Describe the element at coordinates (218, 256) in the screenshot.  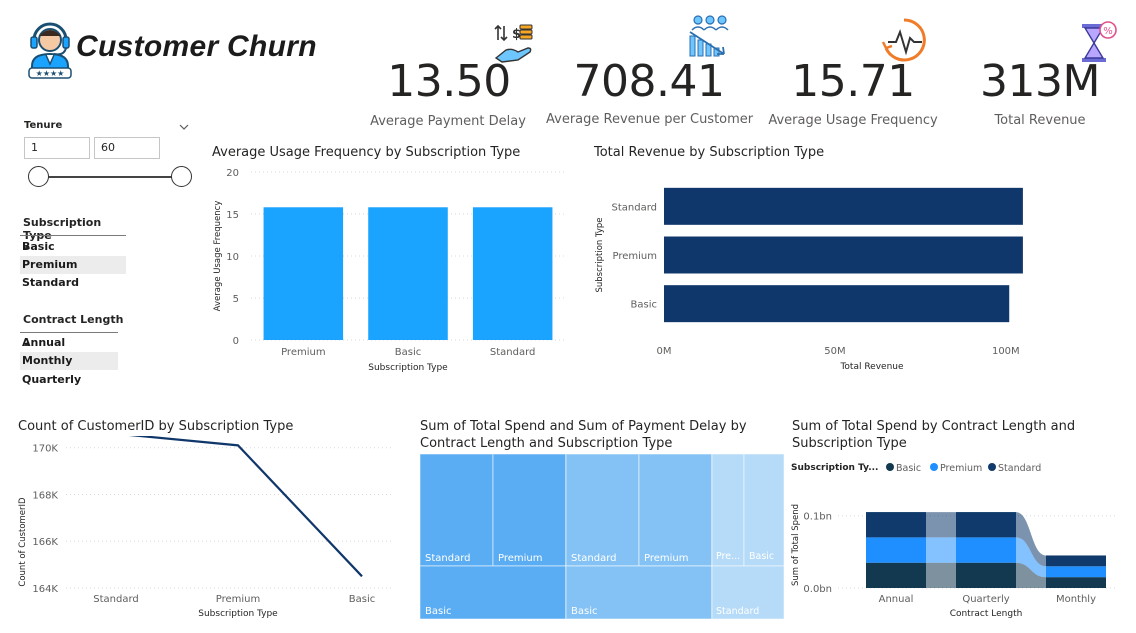
I see `y-axis-label: Average Usage Frequency` at that location.